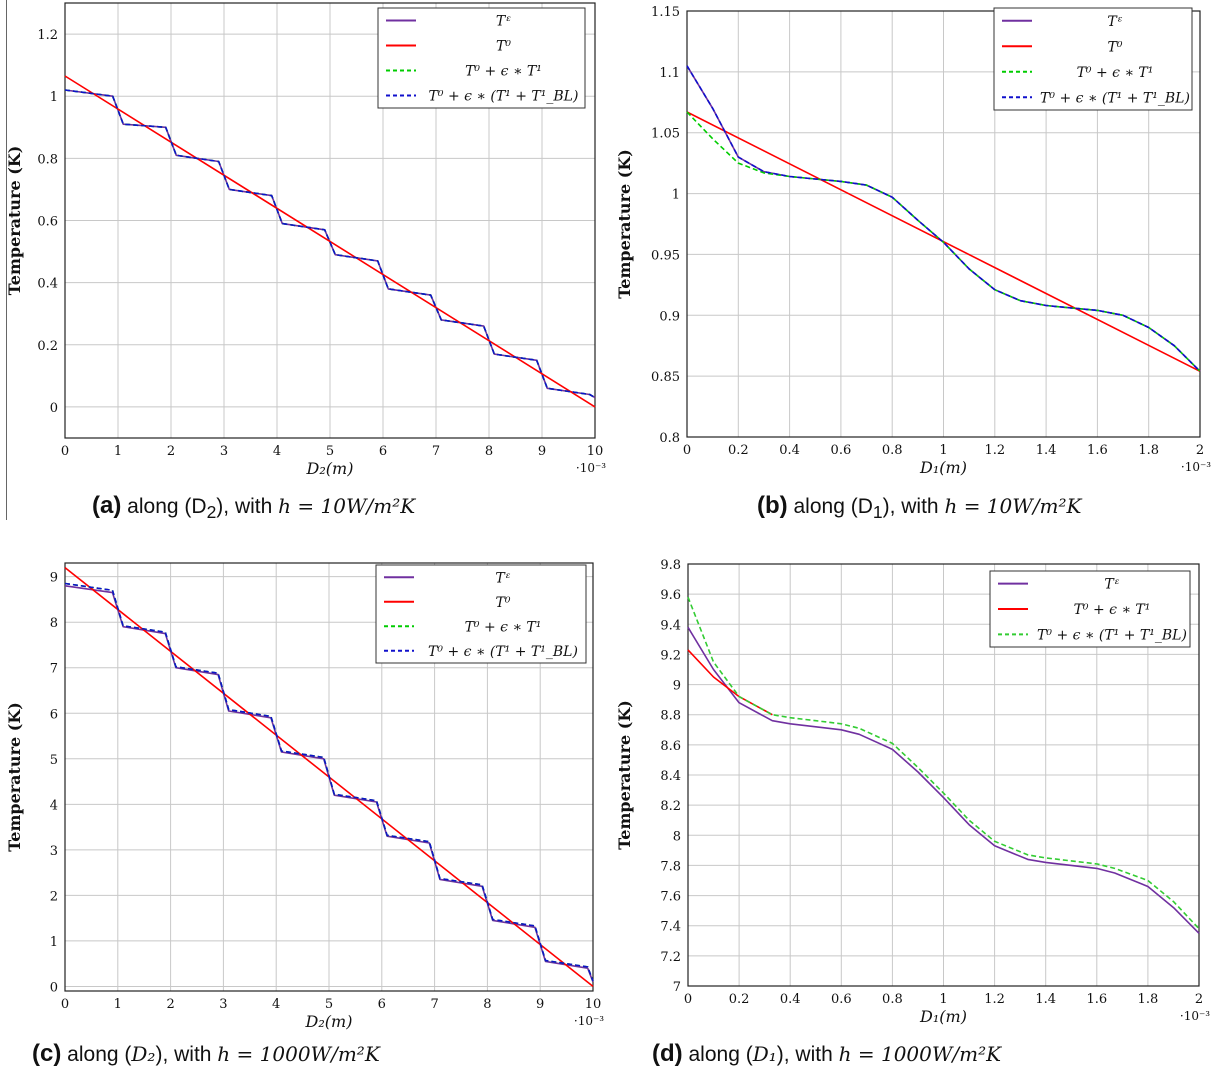 The width and height of the screenshot is (1213, 1074). I want to click on y-tick-label: 9, so click(677, 686).